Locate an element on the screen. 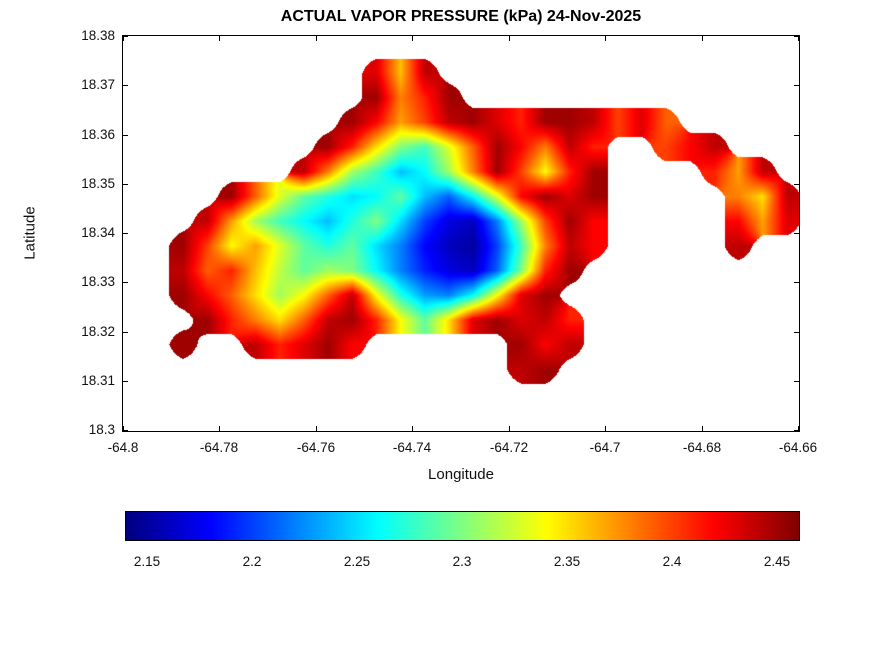  x-tick-label: -64.66 is located at coordinates (798, 447).